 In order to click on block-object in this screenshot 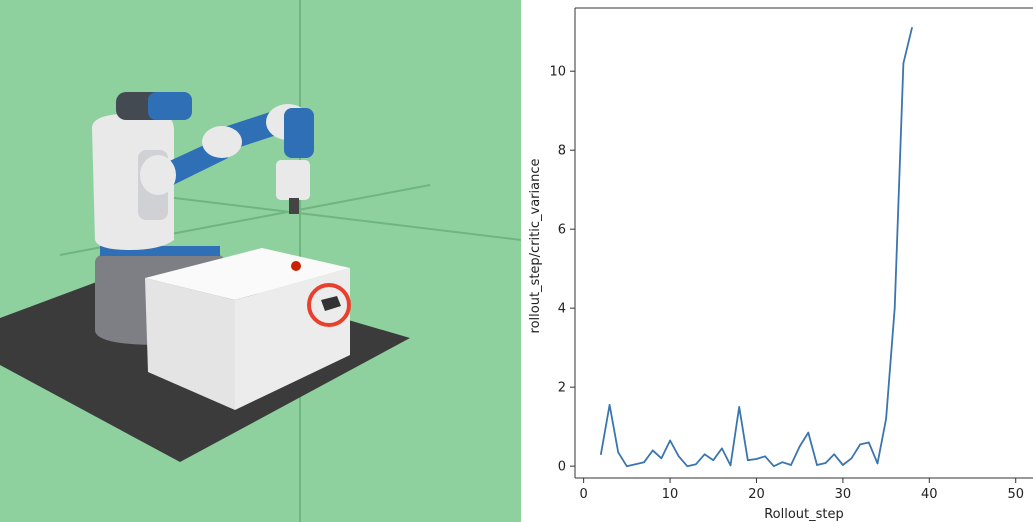, I will do `click(331, 303)`.